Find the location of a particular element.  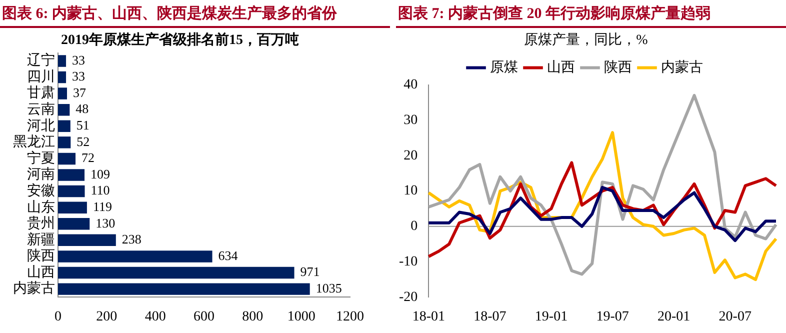

x-tick-label: 600 is located at coordinates (204, 316).